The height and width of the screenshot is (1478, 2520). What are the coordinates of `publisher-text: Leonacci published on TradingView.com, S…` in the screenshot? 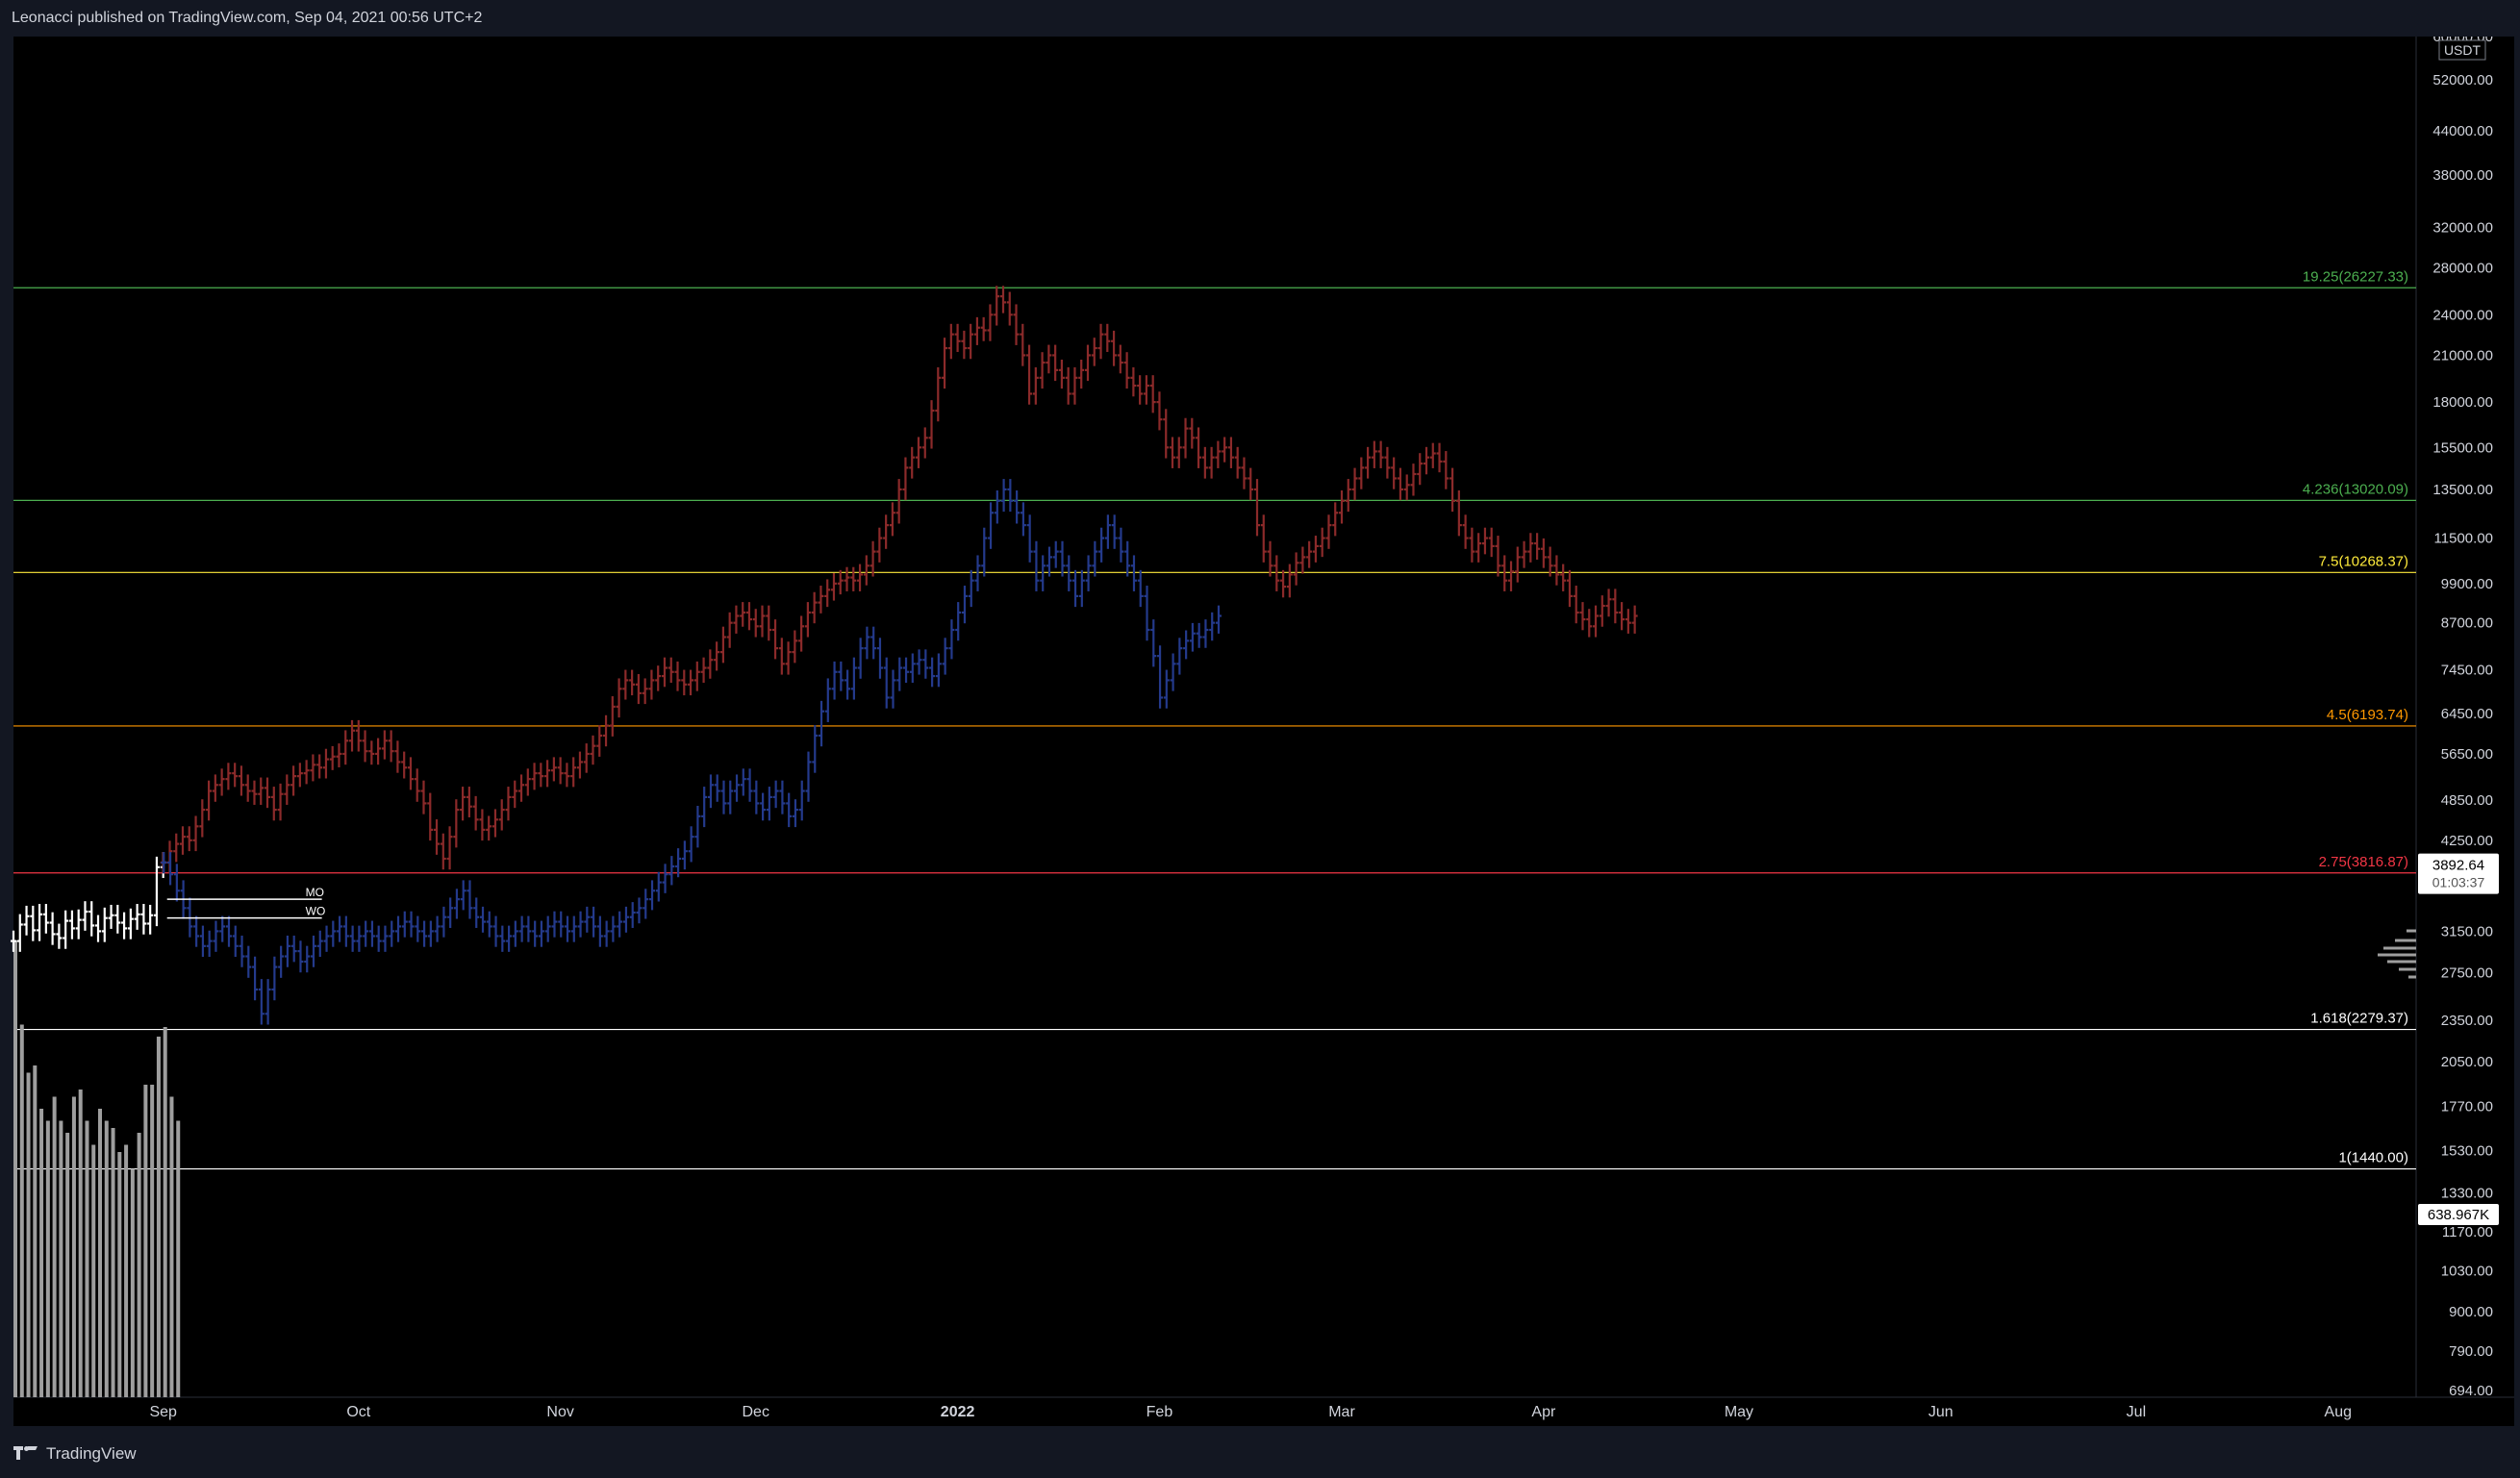 It's located at (248, 18).